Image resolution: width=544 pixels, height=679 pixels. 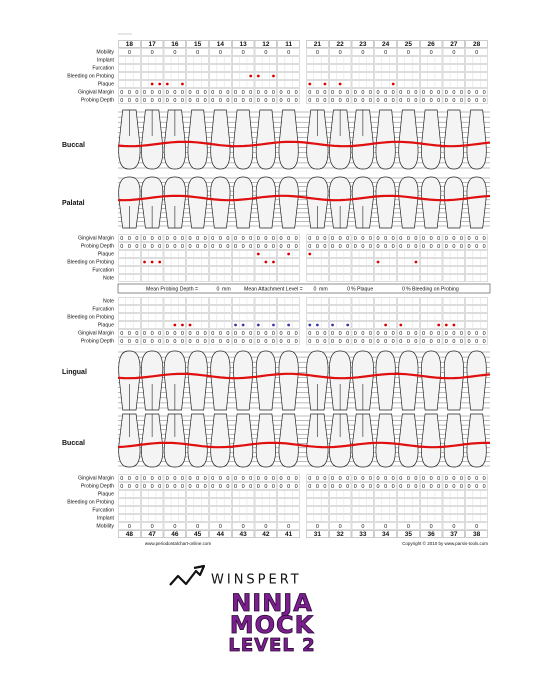 I want to click on section-label: Lingual, so click(x=74, y=372).